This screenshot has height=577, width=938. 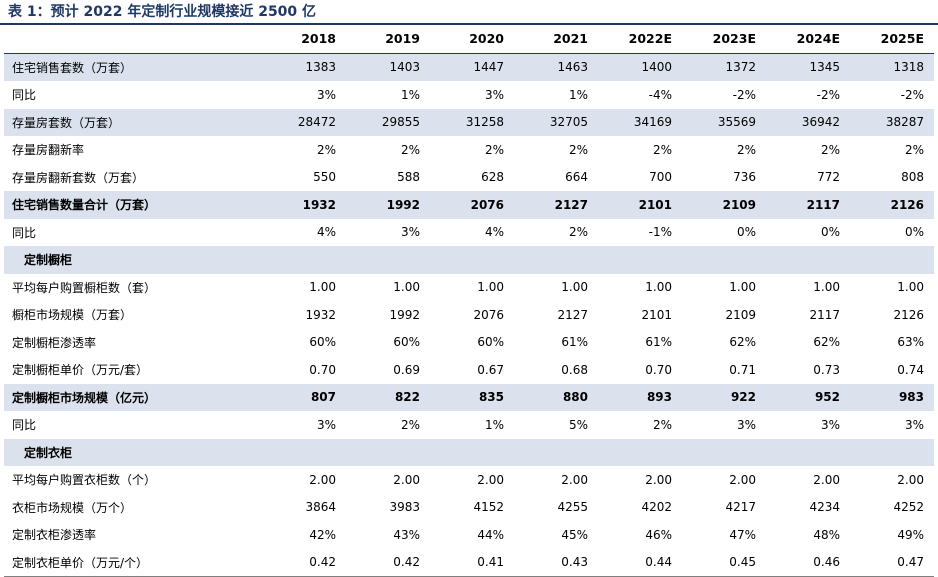 What do you see at coordinates (133, 205) in the screenshot?
I see `row-label: 住宅销售数量合计（万套）` at bounding box center [133, 205].